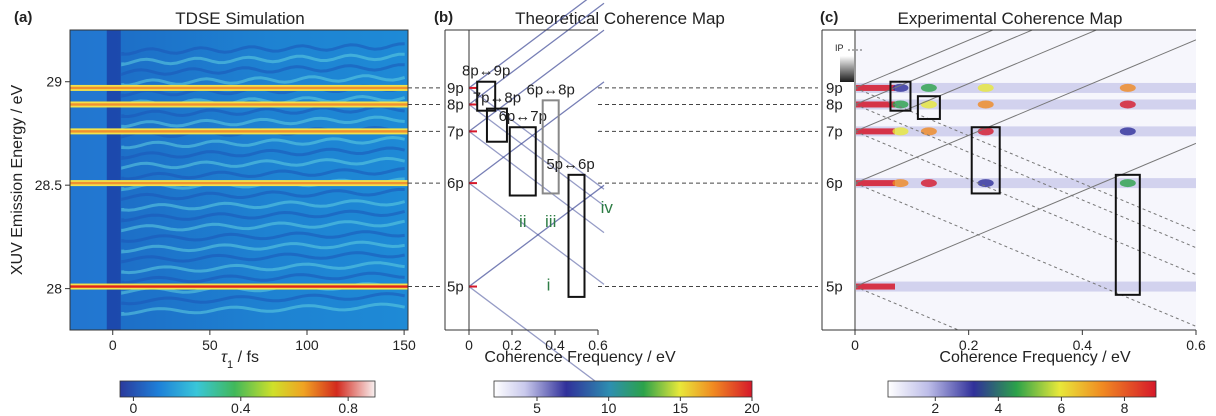  I want to click on panel-c-highlight-boxes, so click(1015, 188).